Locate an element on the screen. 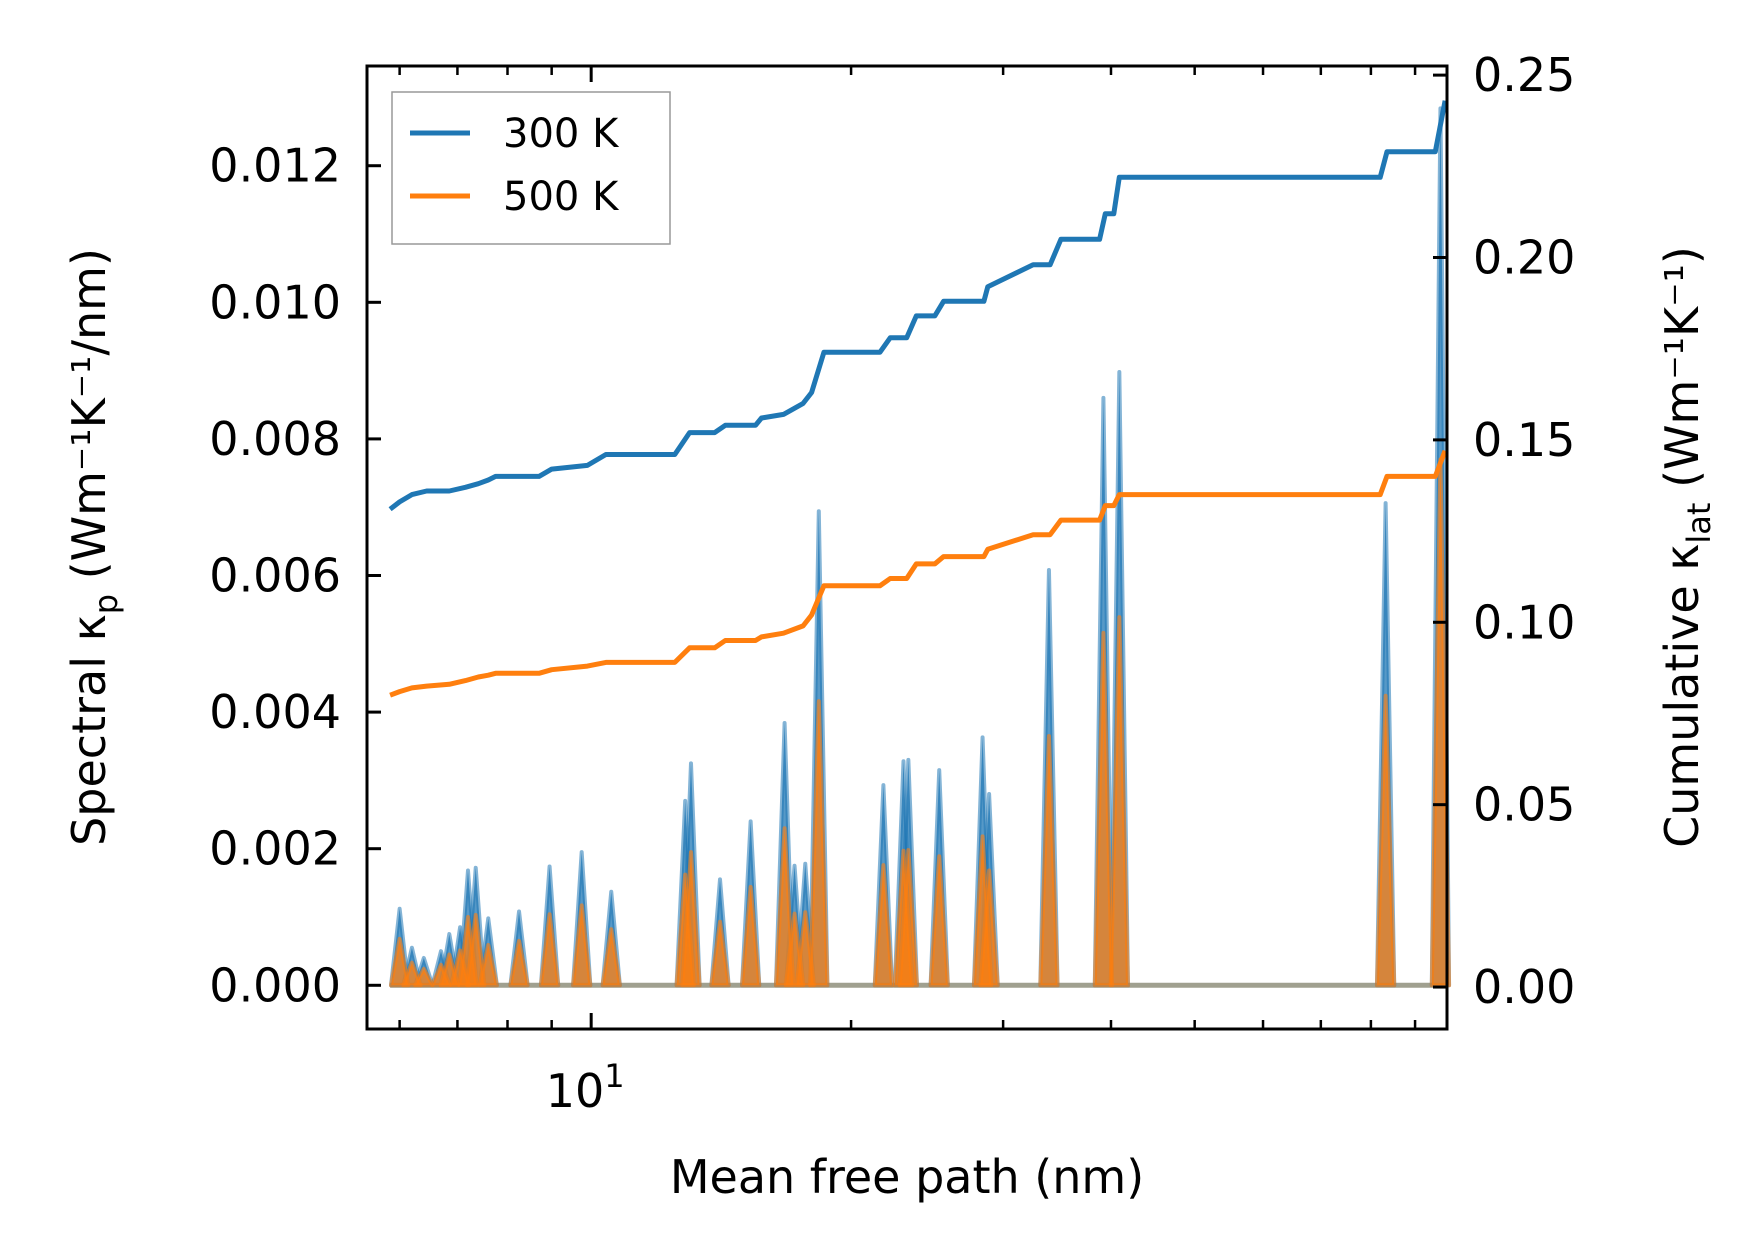 The height and width of the screenshot is (1259, 1753). legend-label-300k: 300 K is located at coordinates (561, 134).